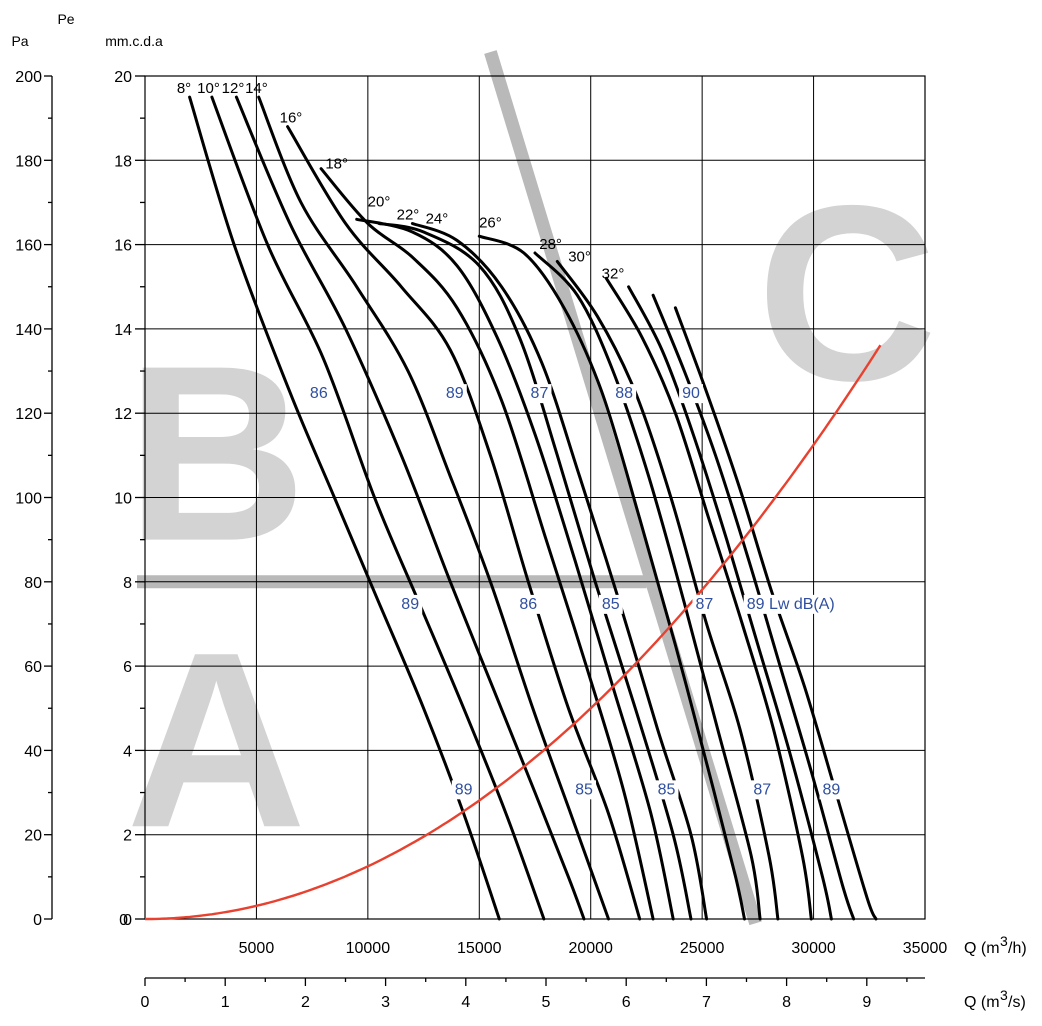 This screenshot has height=1026, width=1042. What do you see at coordinates (465, 1002) in the screenshot?
I see `x-tick-label-m3s: 4` at bounding box center [465, 1002].